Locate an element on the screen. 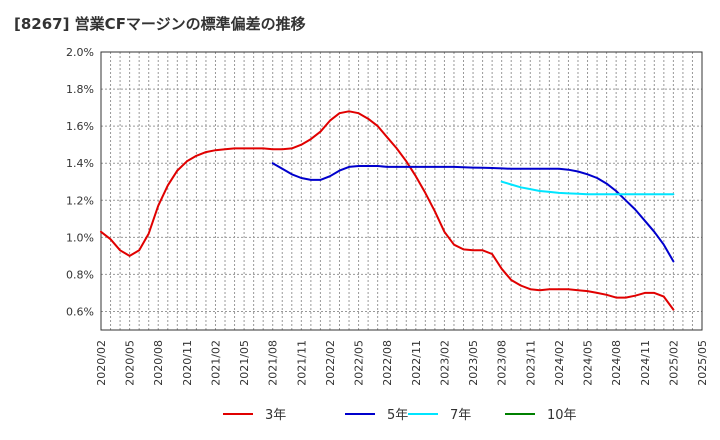 Image resolution: width=720 pixels, height=440 pixels. x-tick-label: 2022/02 is located at coordinates (330, 363).